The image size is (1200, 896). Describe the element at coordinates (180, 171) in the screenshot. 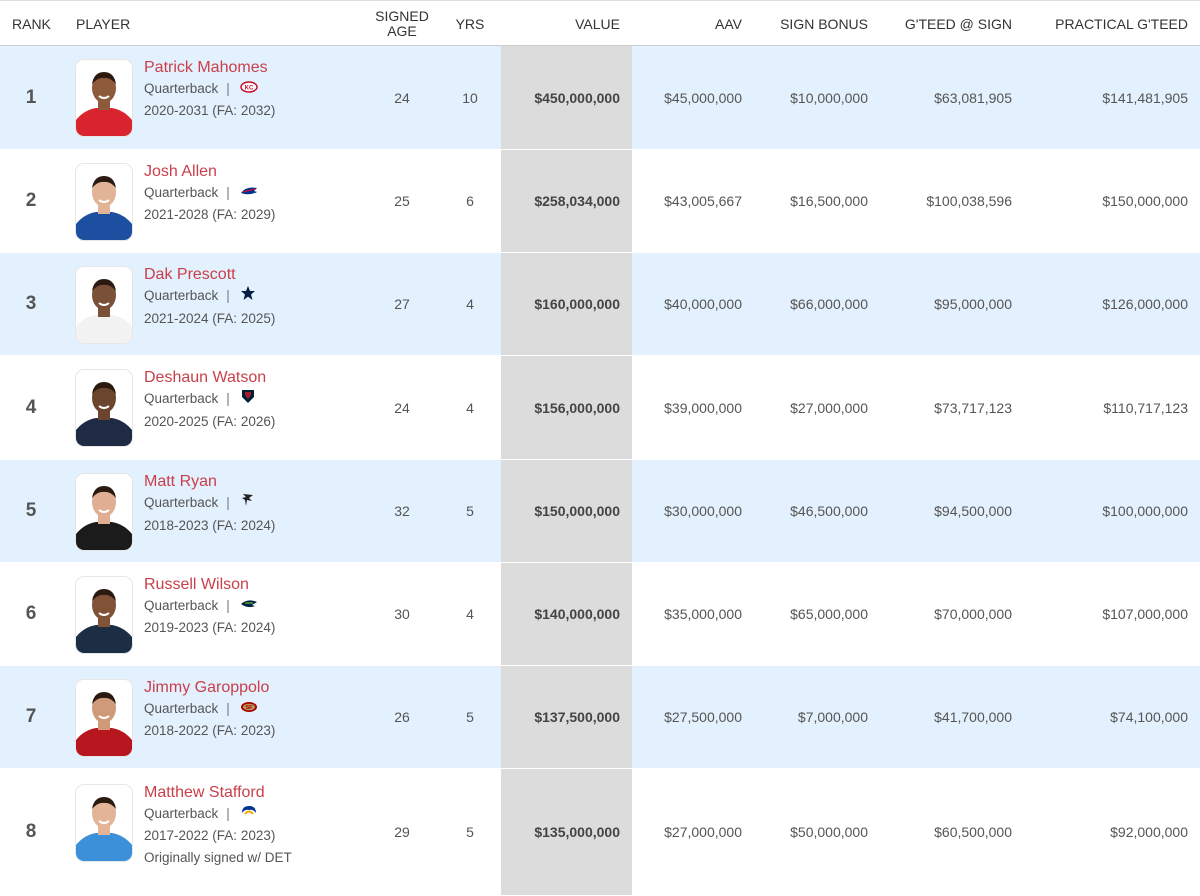

I see `player-name-link: Josh Allen` at that location.